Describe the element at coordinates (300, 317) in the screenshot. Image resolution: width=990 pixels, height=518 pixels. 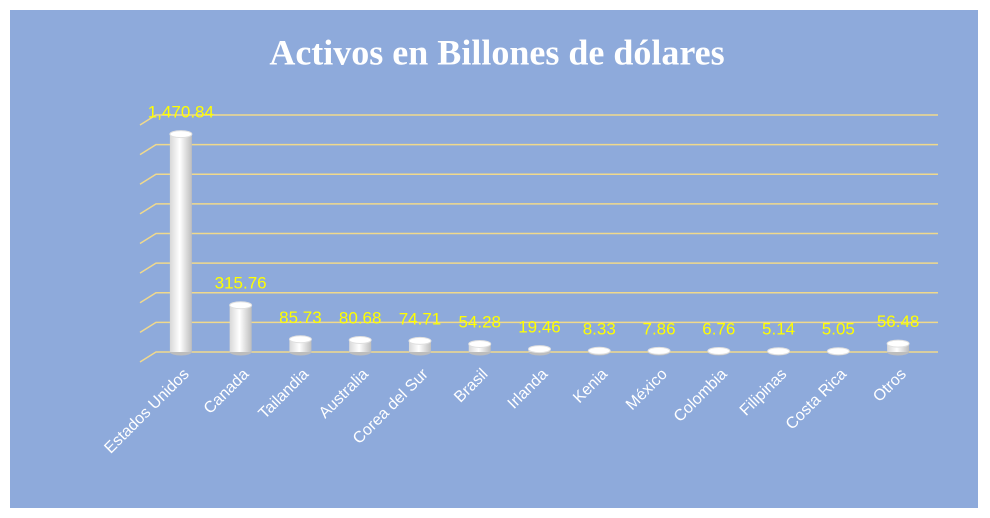
I see `data-label: 85.73` at that location.